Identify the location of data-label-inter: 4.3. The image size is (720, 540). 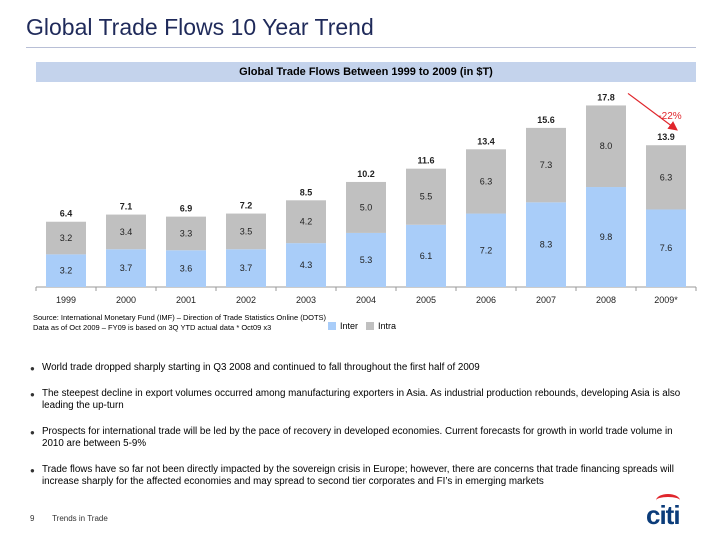
(306, 265).